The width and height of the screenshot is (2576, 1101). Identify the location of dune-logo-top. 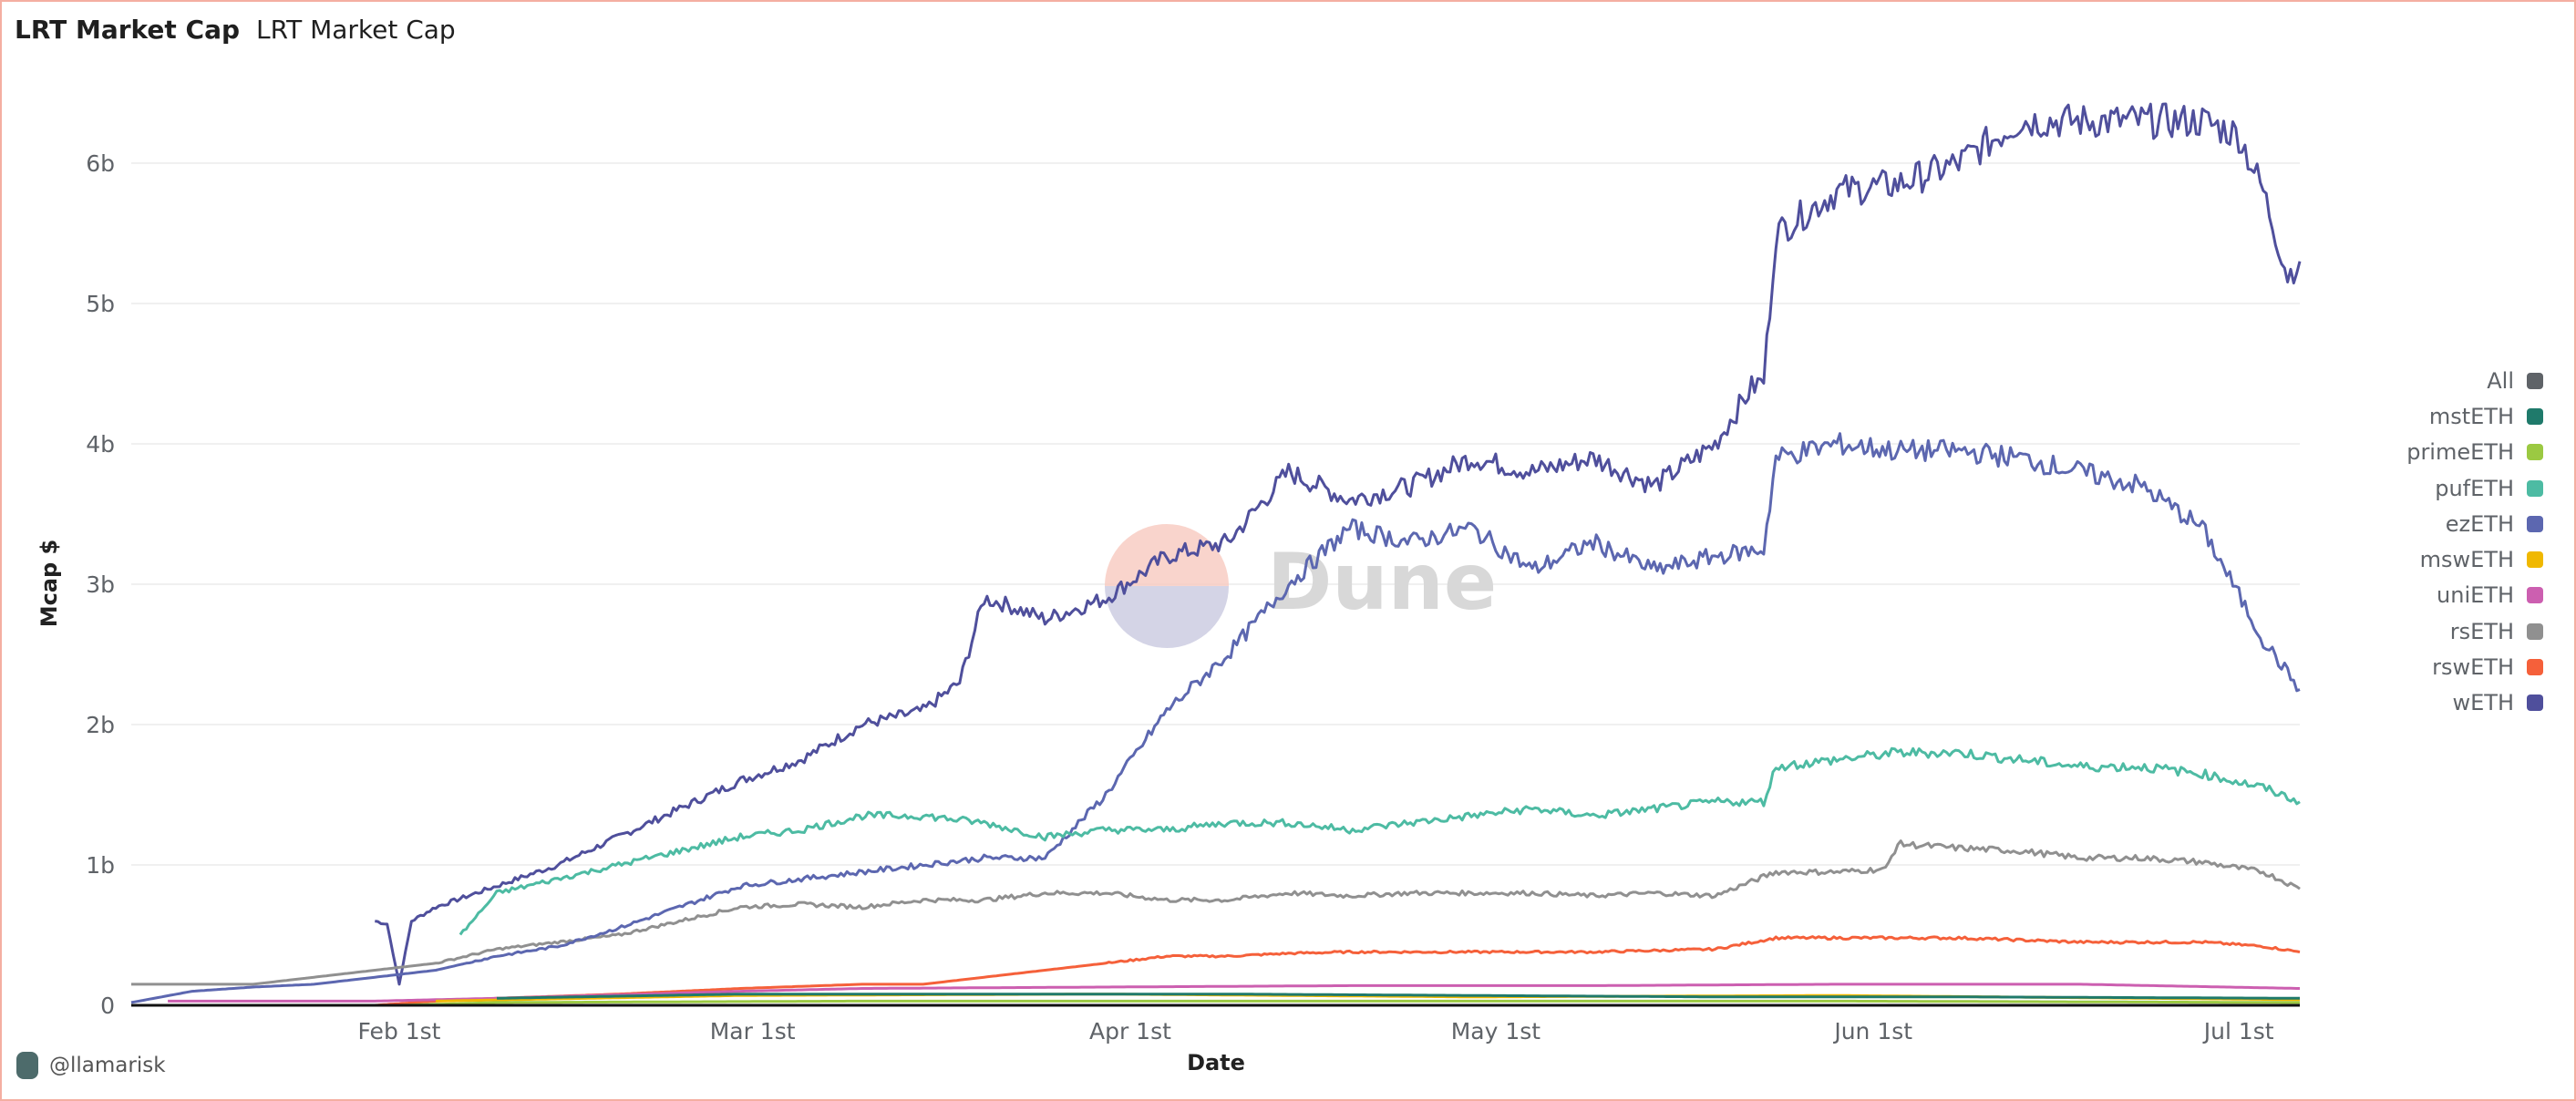
(1167, 555).